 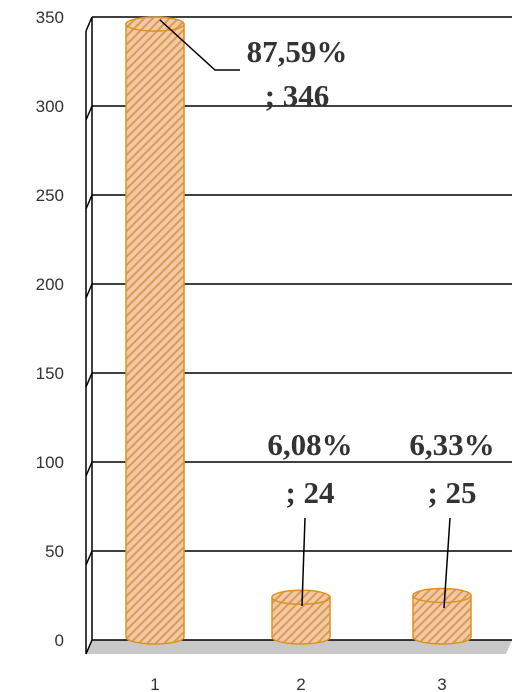 I want to click on x-tick-label: 1, so click(x=154, y=683).